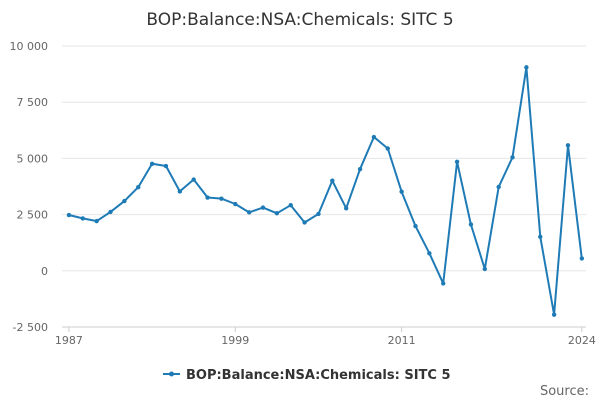 This screenshot has height=400, width=600. What do you see at coordinates (33, 215) in the screenshot?
I see `y-tick-label: 2 500` at bounding box center [33, 215].